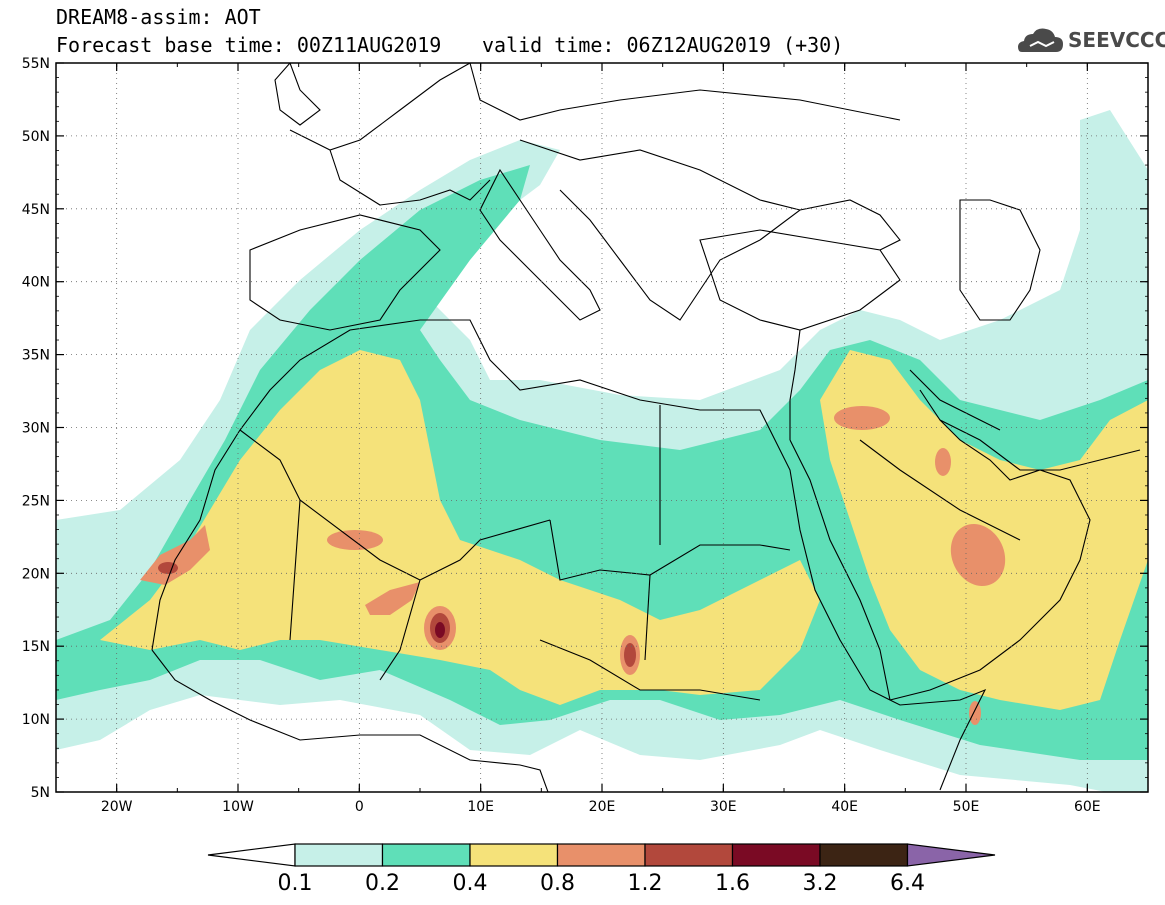 The width and height of the screenshot is (1165, 905). What do you see at coordinates (470, 883) in the screenshot?
I see `colorbar-level-label: 0.4` at bounding box center [470, 883].